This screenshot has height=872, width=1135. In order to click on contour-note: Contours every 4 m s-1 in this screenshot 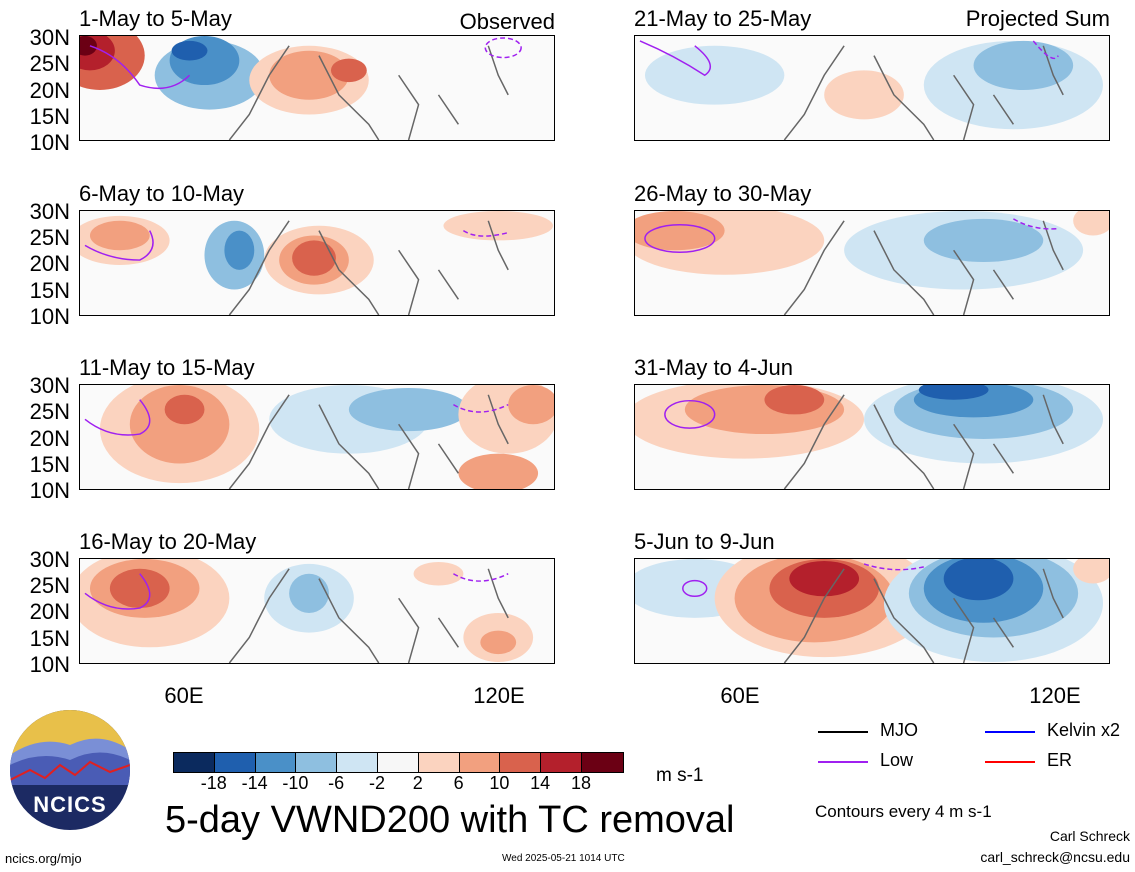, I will do `click(903, 811)`.